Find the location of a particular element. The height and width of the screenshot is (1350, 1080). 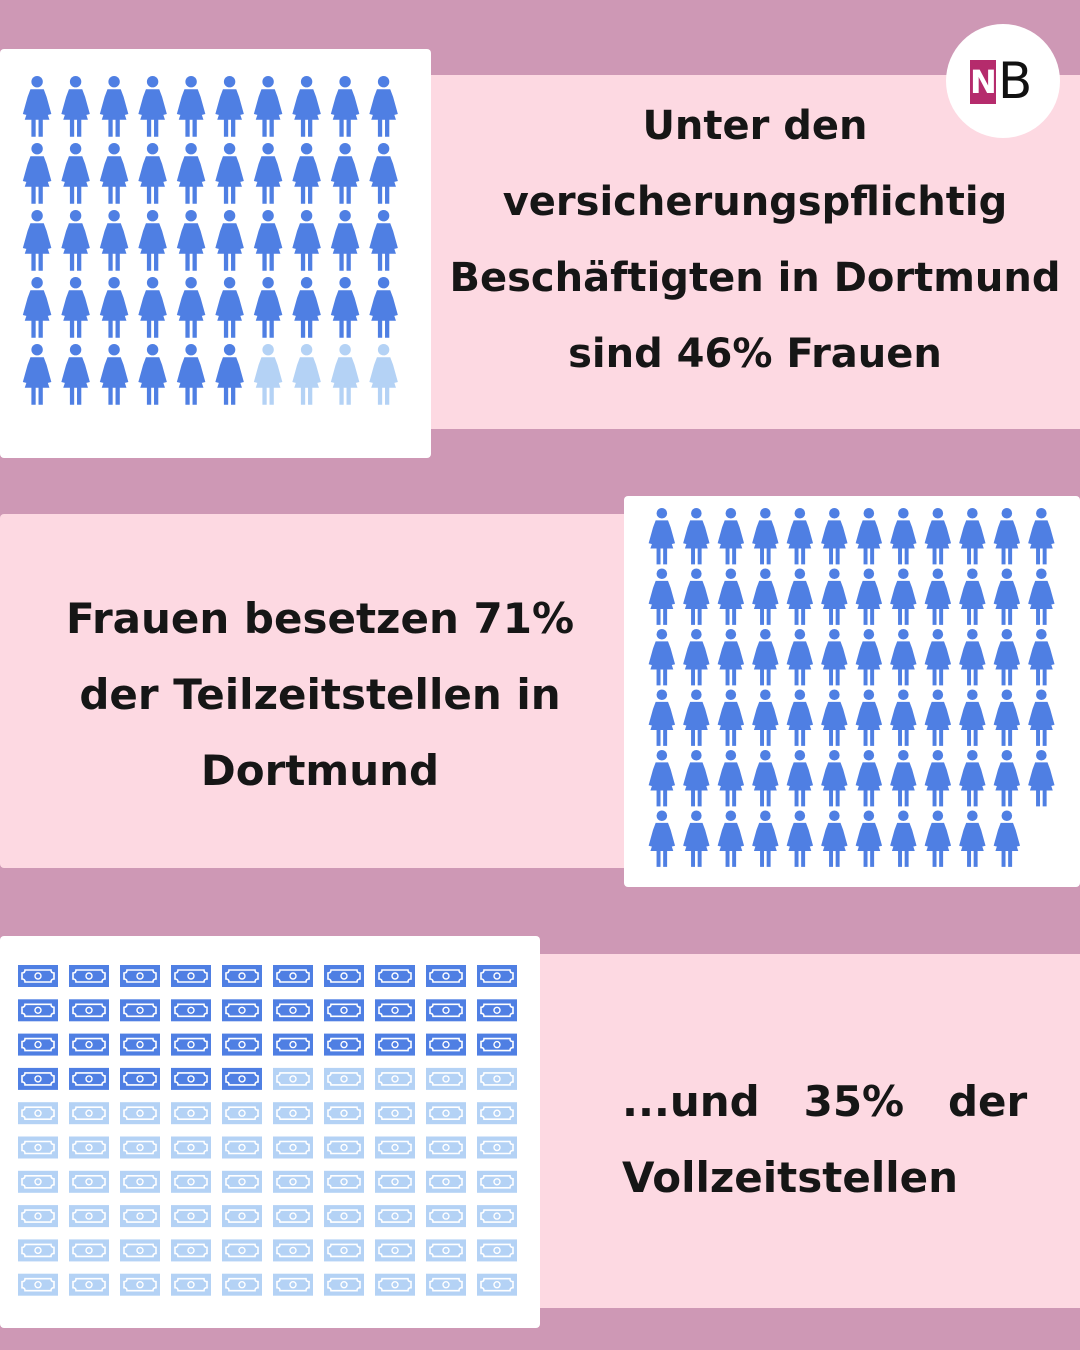

stat-text-line: sind 46% Frauen is located at coordinates (755, 354).